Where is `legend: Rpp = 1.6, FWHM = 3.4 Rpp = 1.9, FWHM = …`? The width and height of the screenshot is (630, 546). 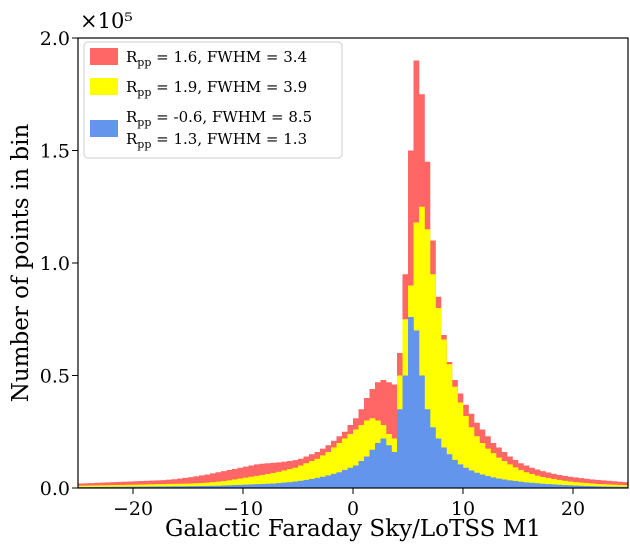
legend: Rpp = 1.6, FWHM = 3.4 Rpp = 1.9, FWHM = … is located at coordinates (213, 100).